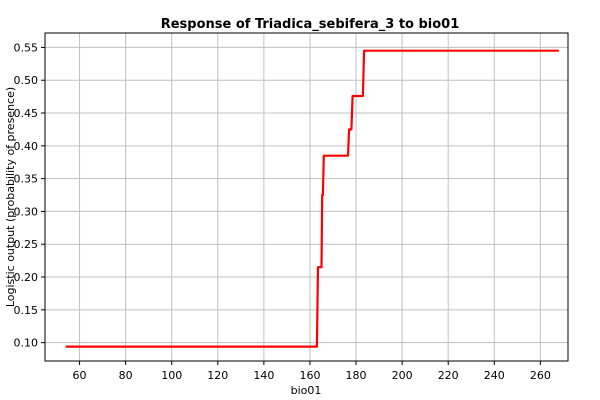  What do you see at coordinates (26, 47) in the screenshot?
I see `y-tick-label: 0.55` at bounding box center [26, 47].